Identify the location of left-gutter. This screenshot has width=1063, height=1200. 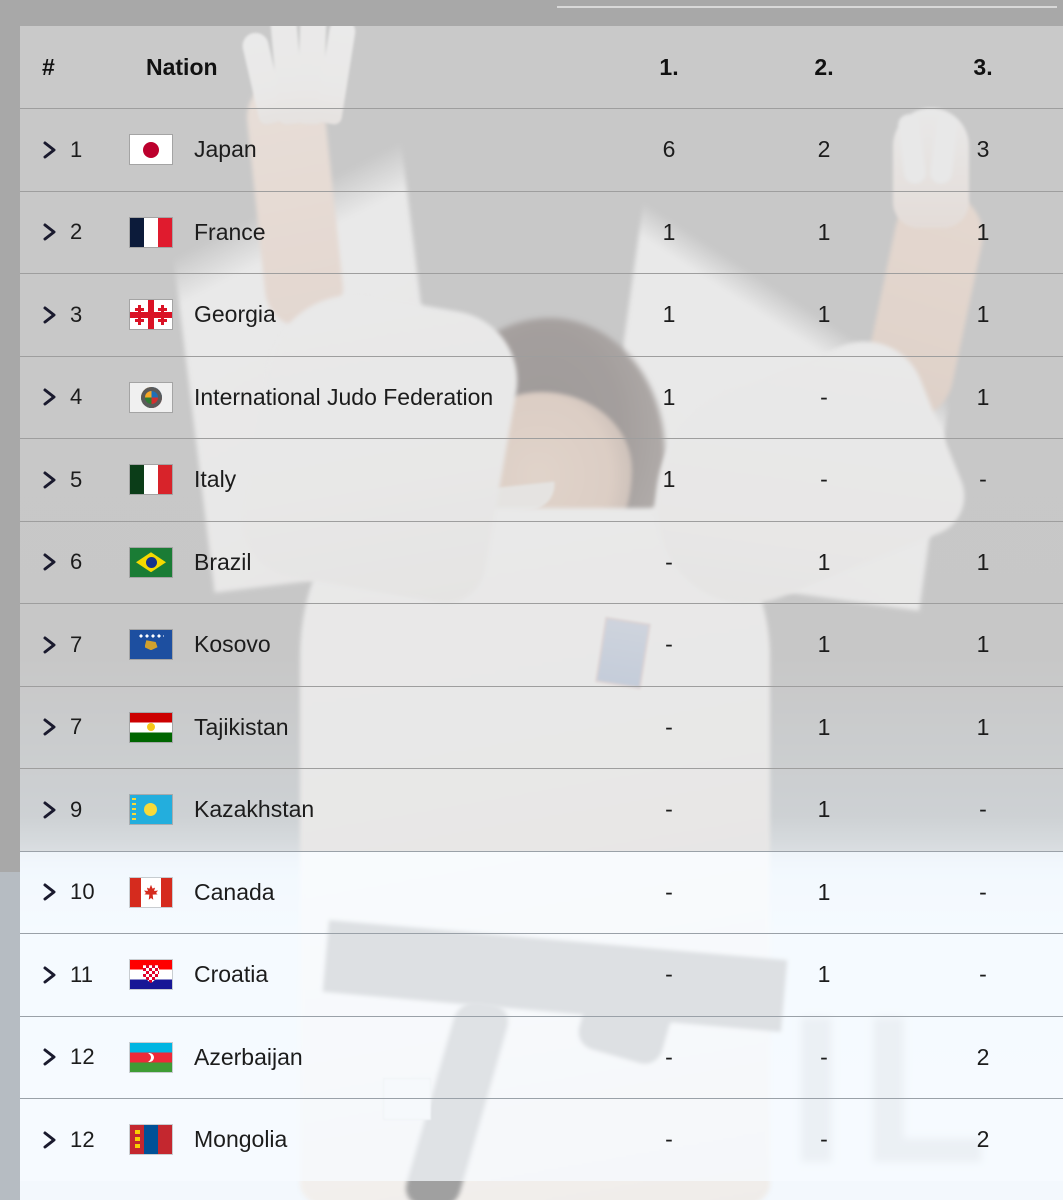
(10, 600).